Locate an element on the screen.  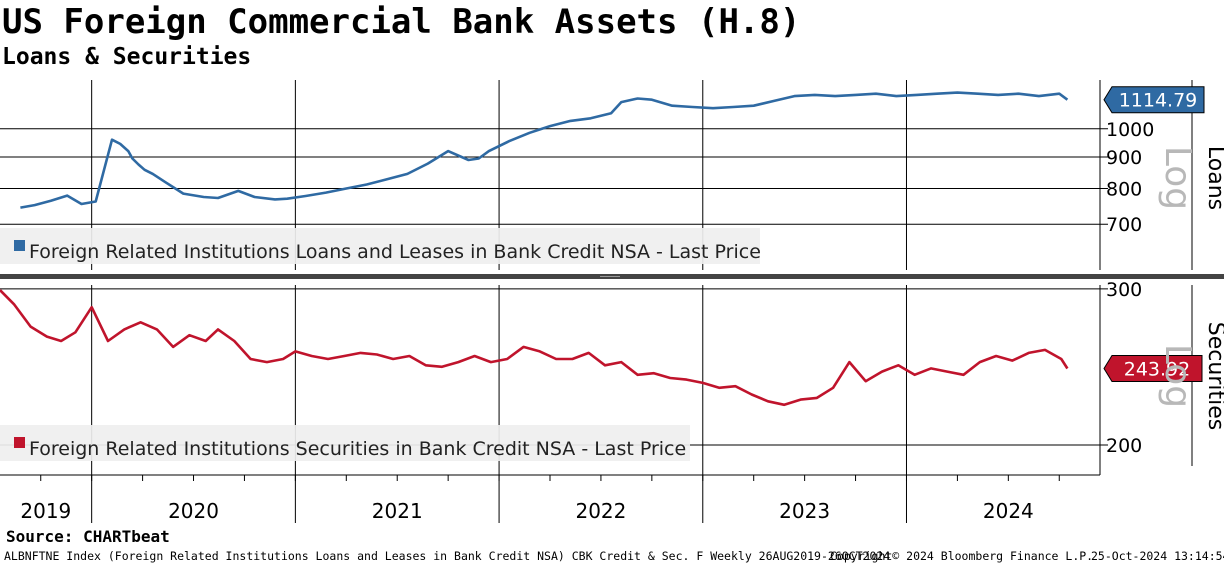
x-tick-label: 2022 is located at coordinates (600, 511).